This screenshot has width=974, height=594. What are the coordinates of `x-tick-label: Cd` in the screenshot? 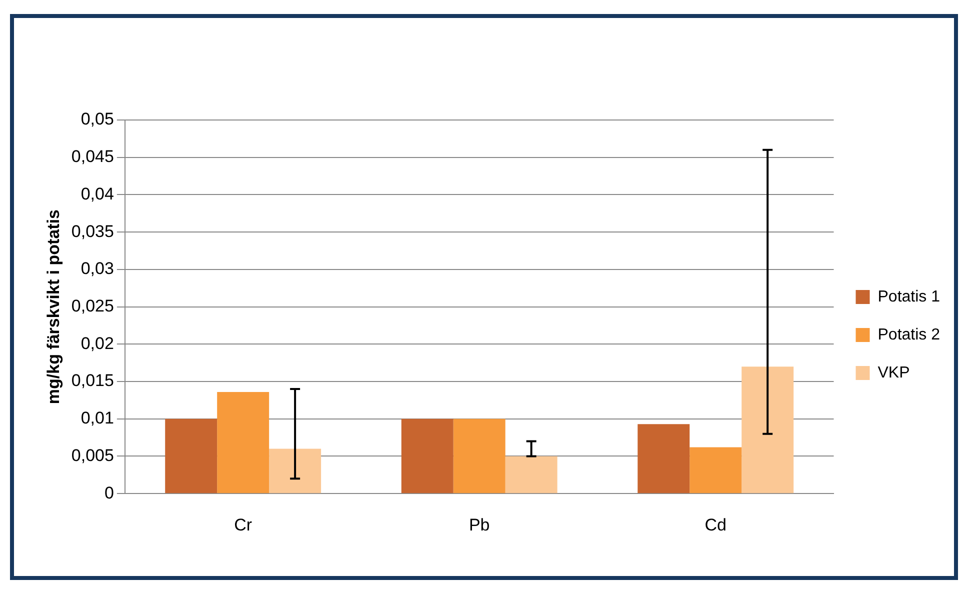 It's located at (715, 524).